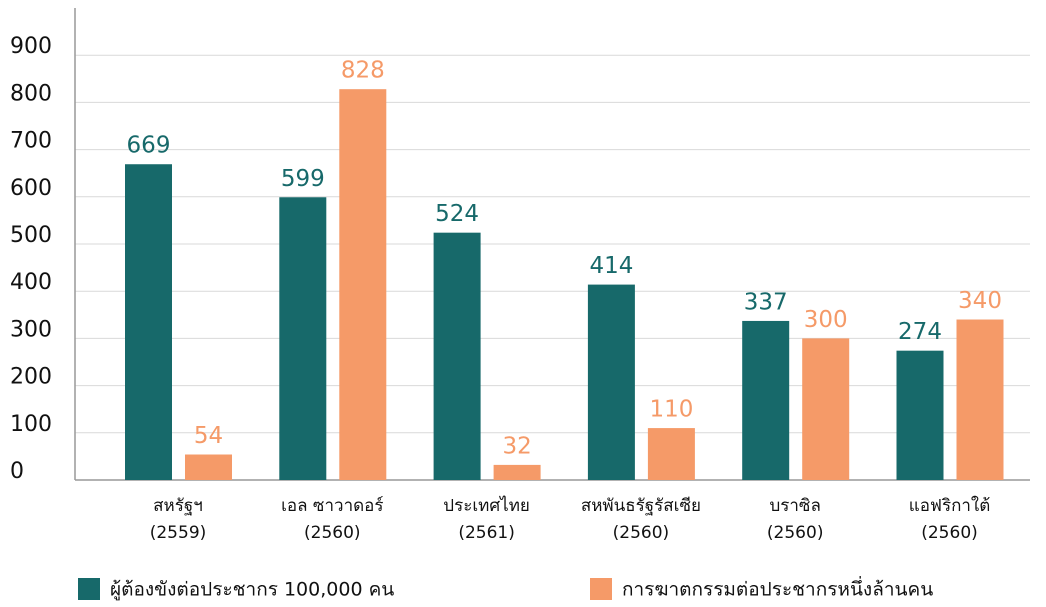  Describe the element at coordinates (149, 146) in the screenshot. I see `data-label: 669` at that location.